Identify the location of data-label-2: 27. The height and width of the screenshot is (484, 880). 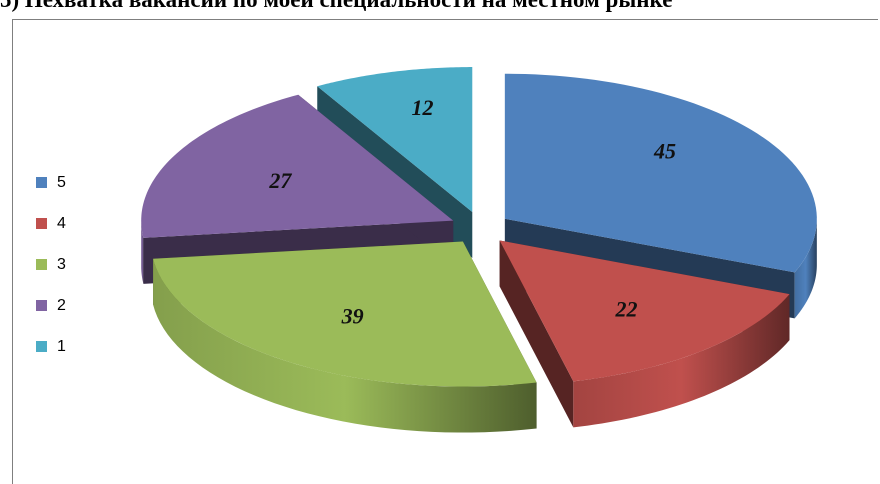
(280, 180).